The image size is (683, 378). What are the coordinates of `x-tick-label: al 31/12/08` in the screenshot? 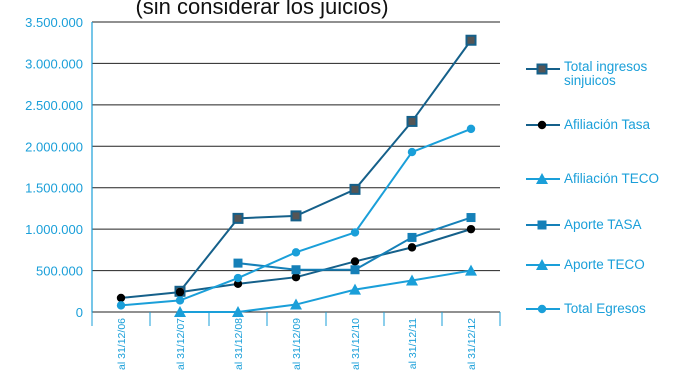 It's located at (239, 344).